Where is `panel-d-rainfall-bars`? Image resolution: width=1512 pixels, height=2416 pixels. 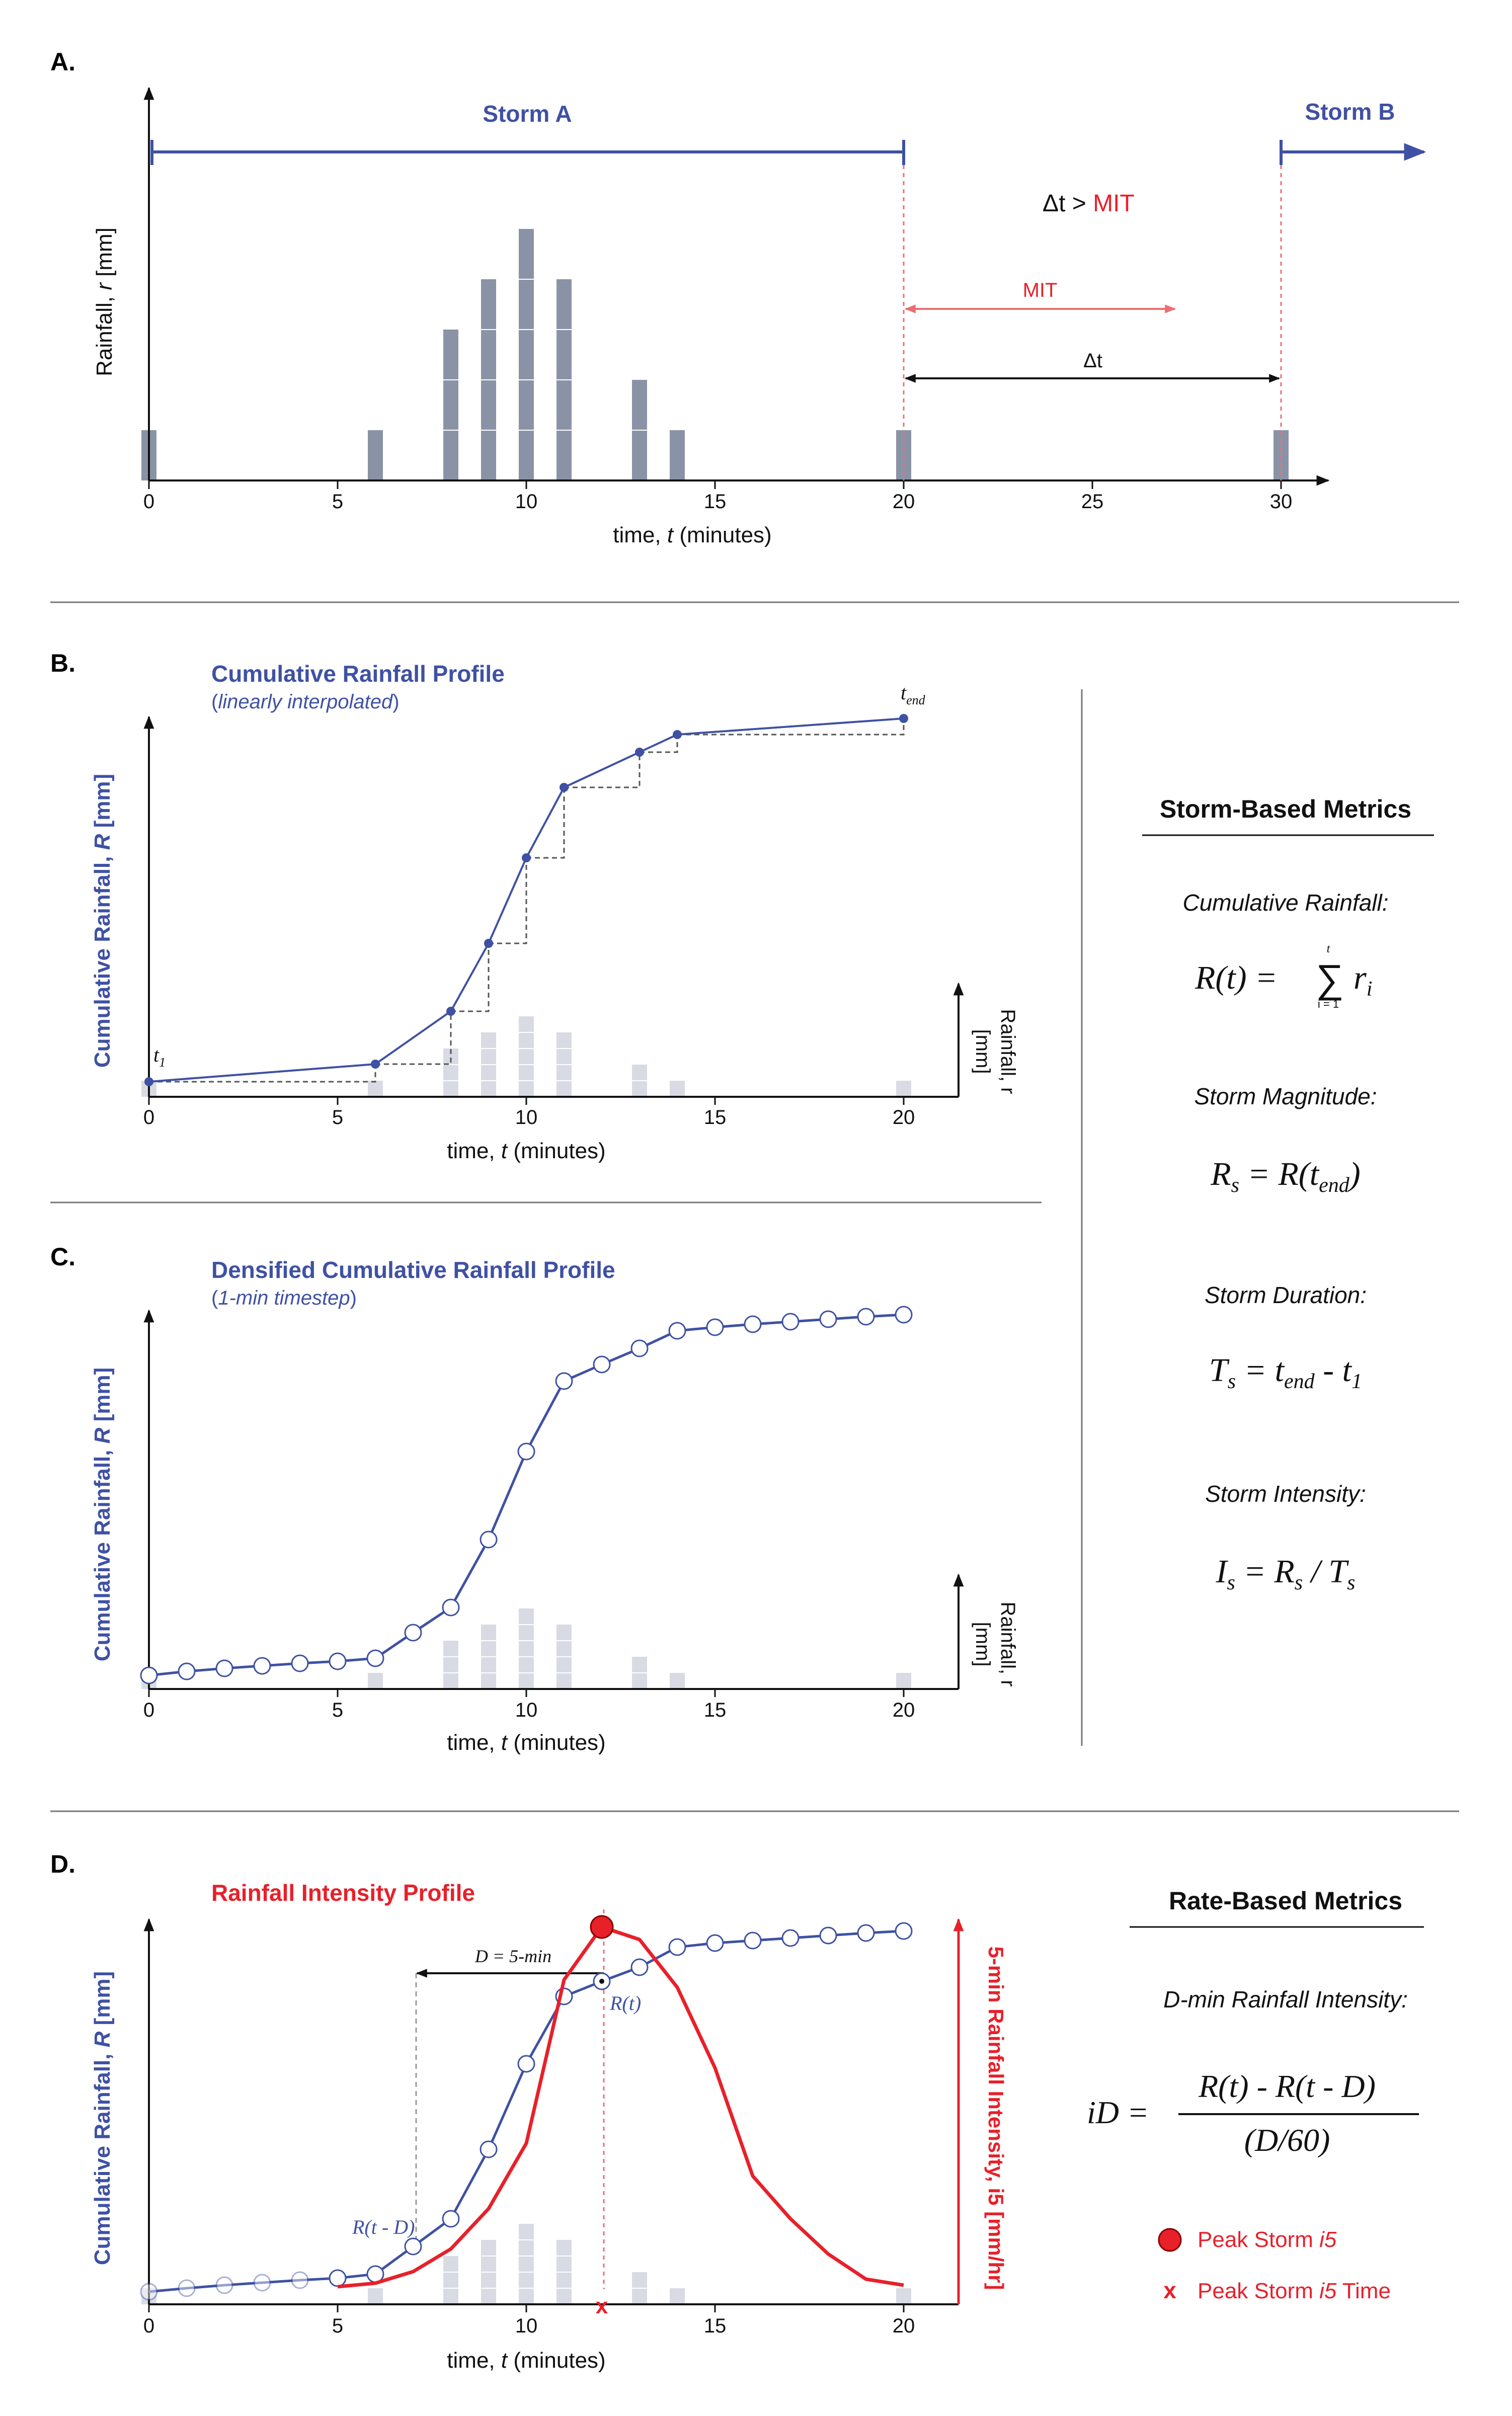
panel-d-rainfall-bars is located at coordinates (526, 2264).